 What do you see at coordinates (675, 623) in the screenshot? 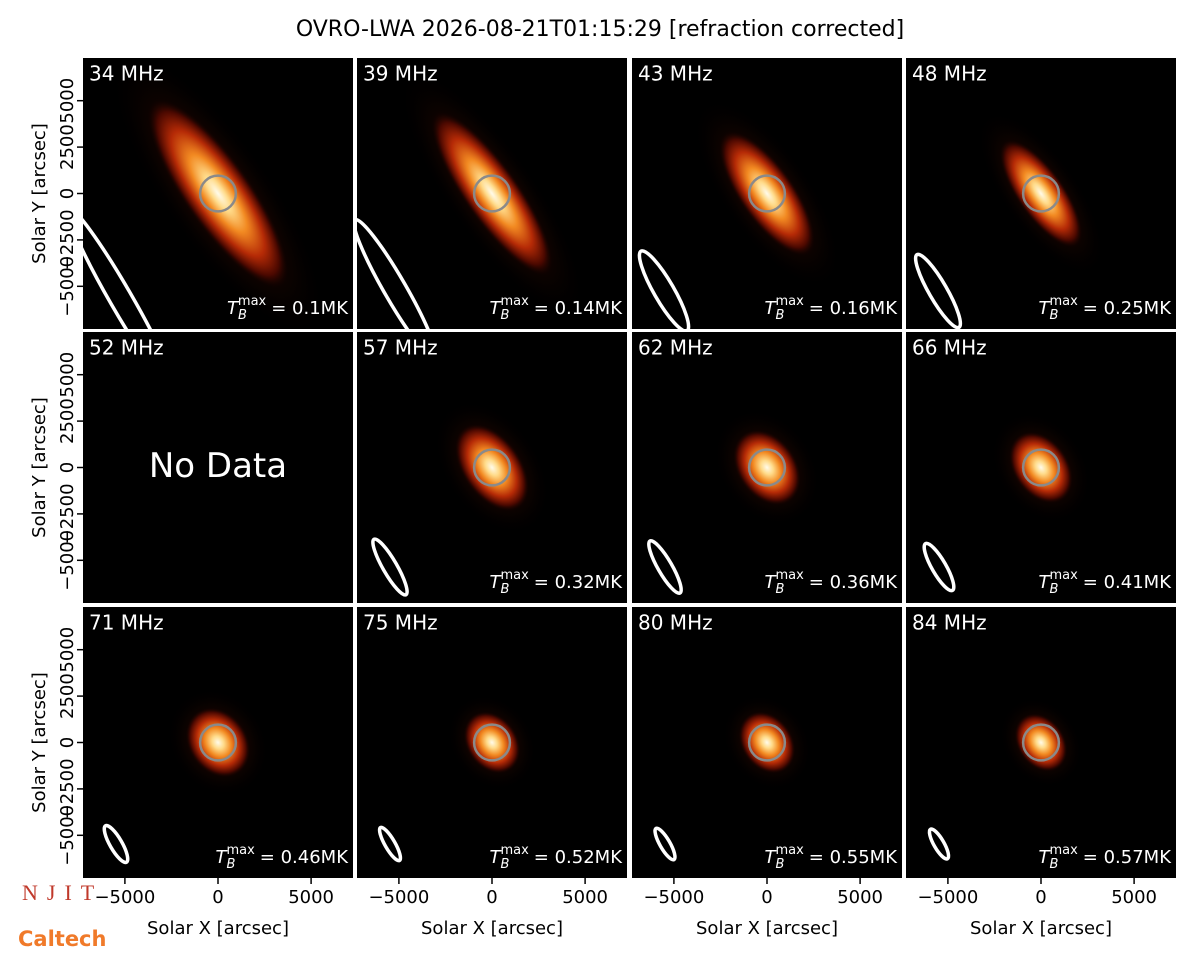
I see `frequency-label: 80 MHz` at bounding box center [675, 623].